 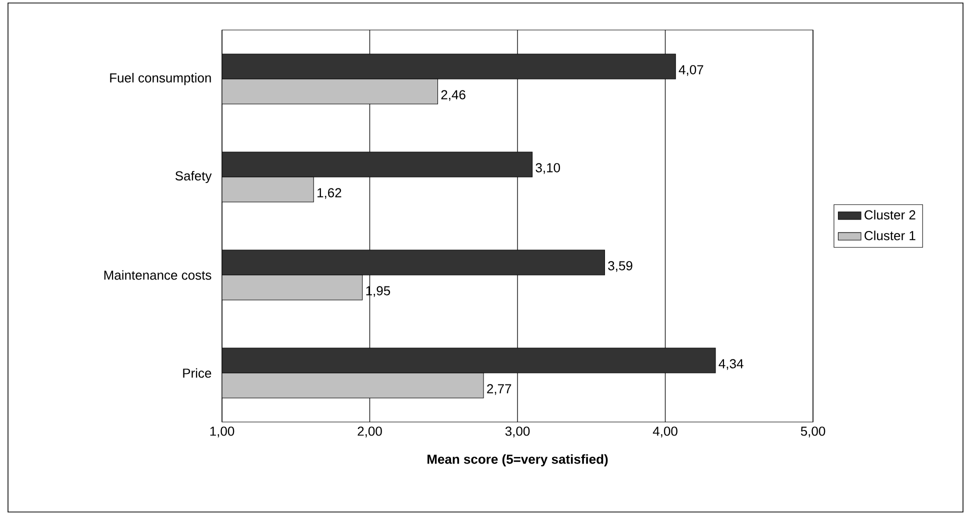 I want to click on x-tick-label: 1,00, so click(x=222, y=432).